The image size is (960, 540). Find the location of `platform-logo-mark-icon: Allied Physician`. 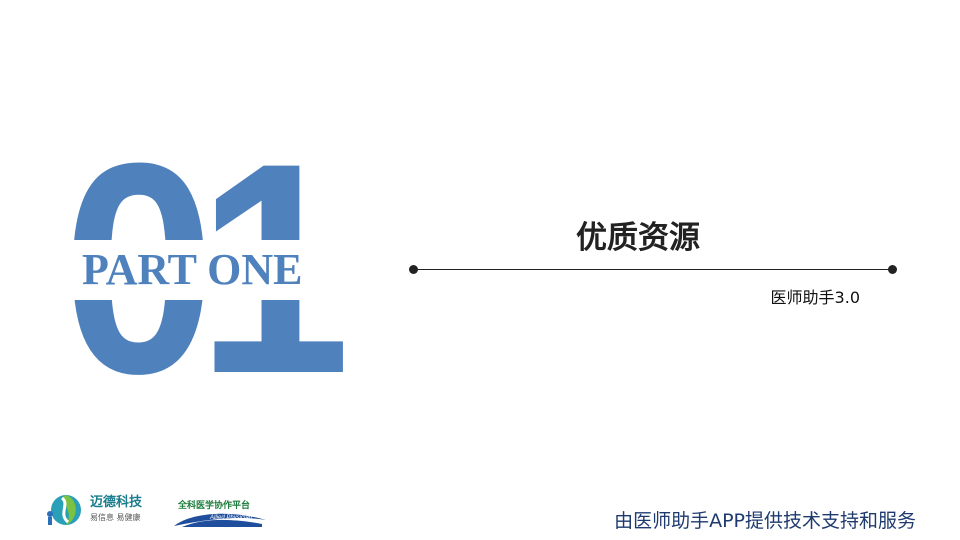

platform-logo-mark-icon: Allied Physician is located at coordinates (220, 520).